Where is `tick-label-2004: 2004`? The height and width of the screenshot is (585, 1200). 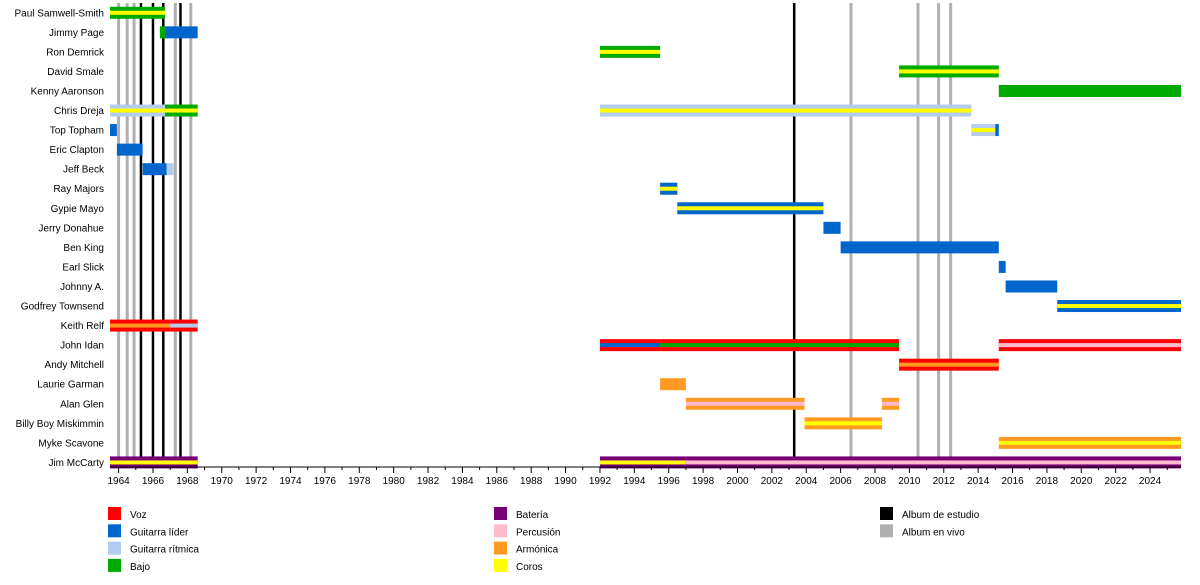
tick-label-2004: 2004 is located at coordinates (806, 481).